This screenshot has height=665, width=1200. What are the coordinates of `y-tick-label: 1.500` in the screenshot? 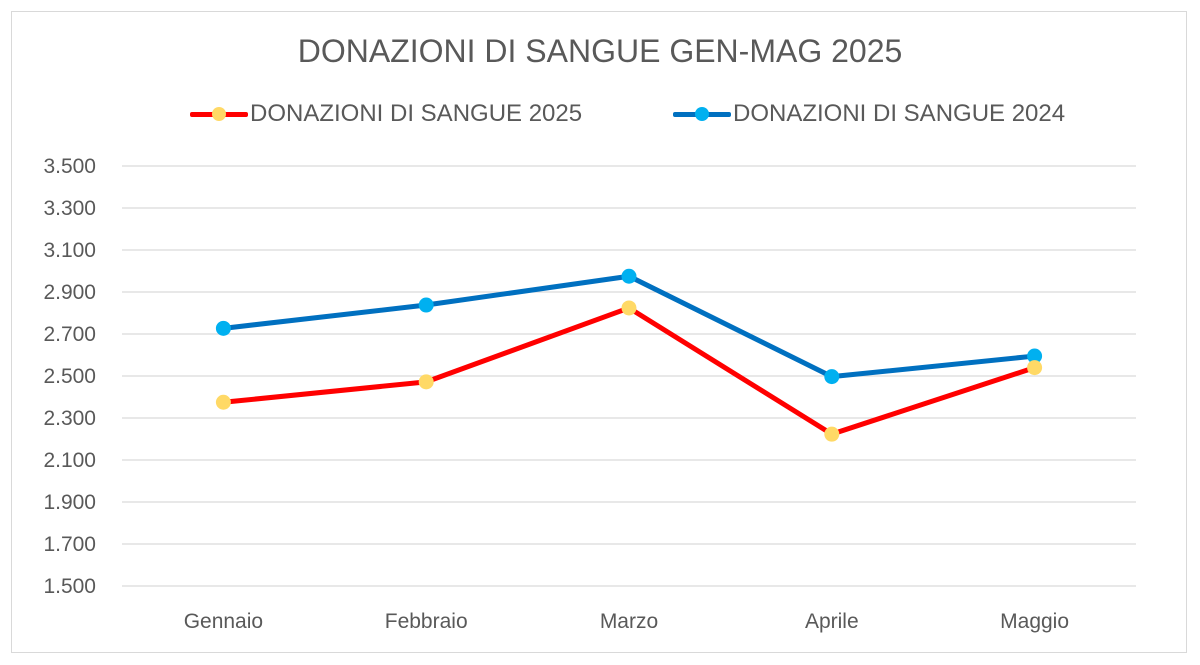 It's located at (69, 586).